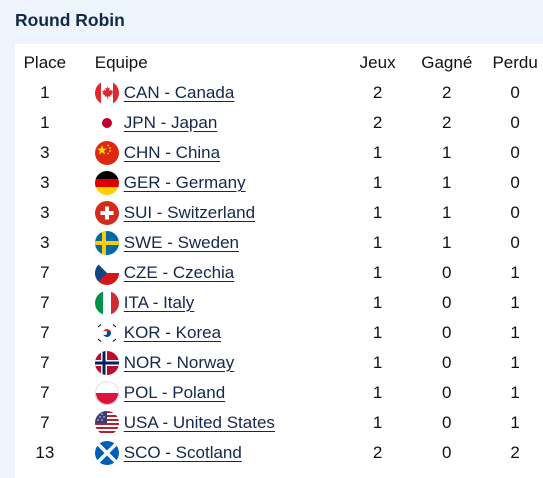  What do you see at coordinates (181, 242) in the screenshot?
I see `team-link: SWE - Sweden` at bounding box center [181, 242].